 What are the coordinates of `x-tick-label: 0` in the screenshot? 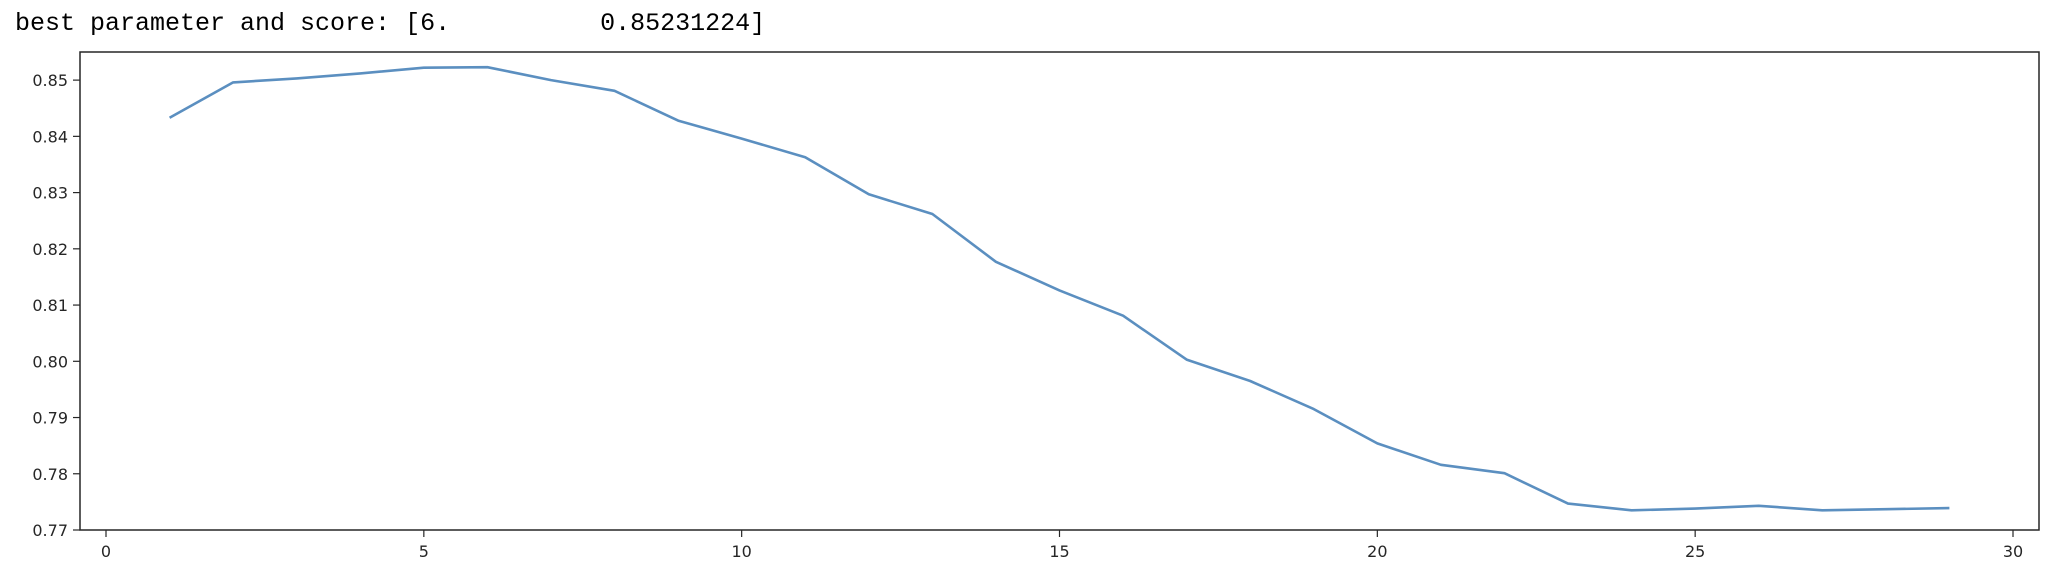 It's located at (106, 551).